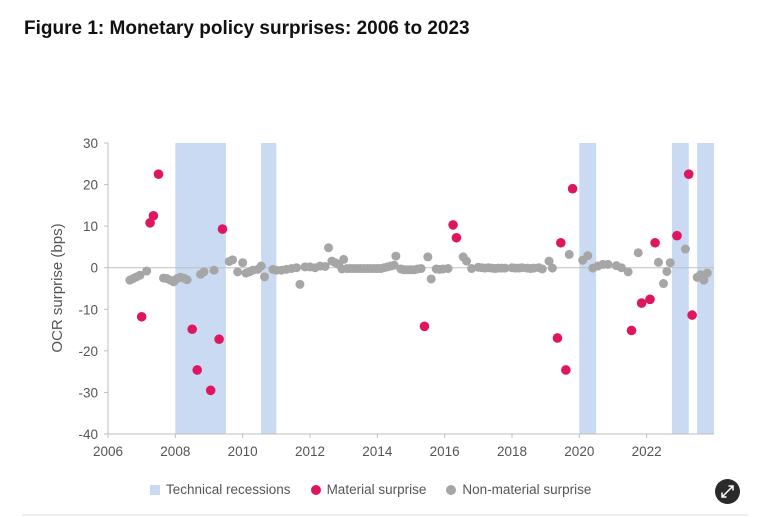 The height and width of the screenshot is (517, 761). What do you see at coordinates (108, 451) in the screenshot?
I see `x-tick-label: 2006` at bounding box center [108, 451].